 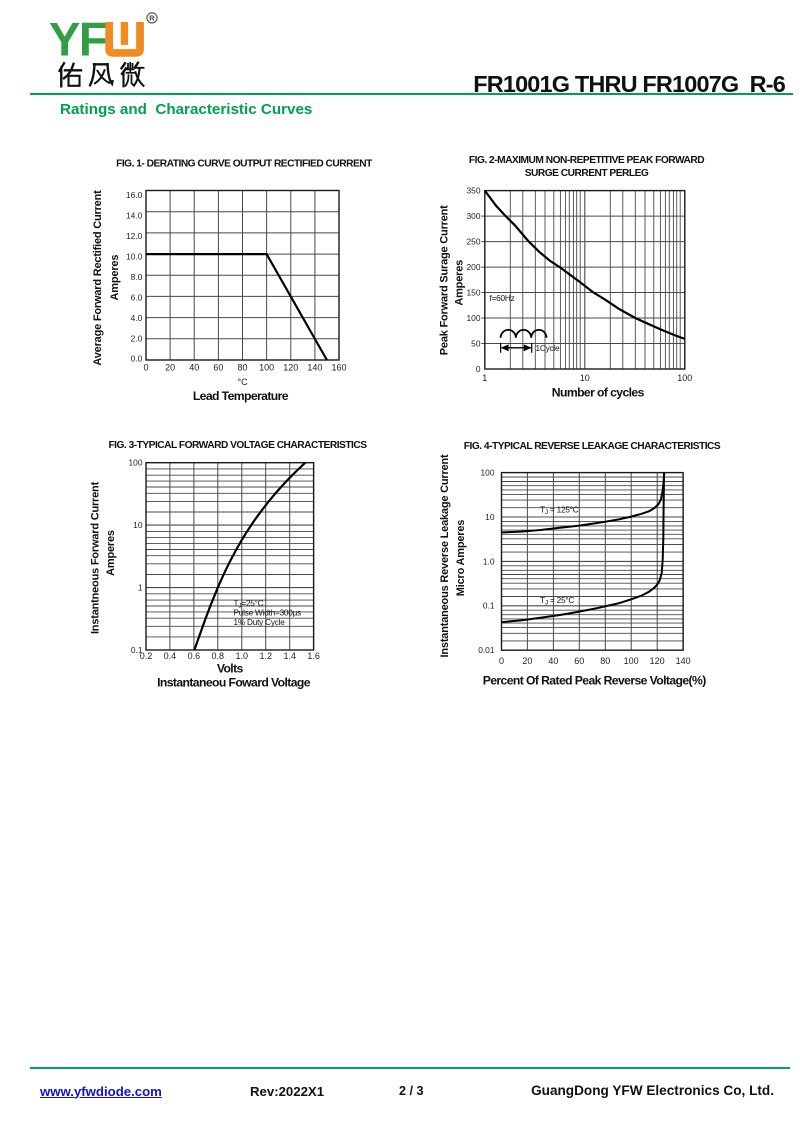 I want to click on svg-text: SURGE CURRENT PERLEG, so click(x=587, y=173).